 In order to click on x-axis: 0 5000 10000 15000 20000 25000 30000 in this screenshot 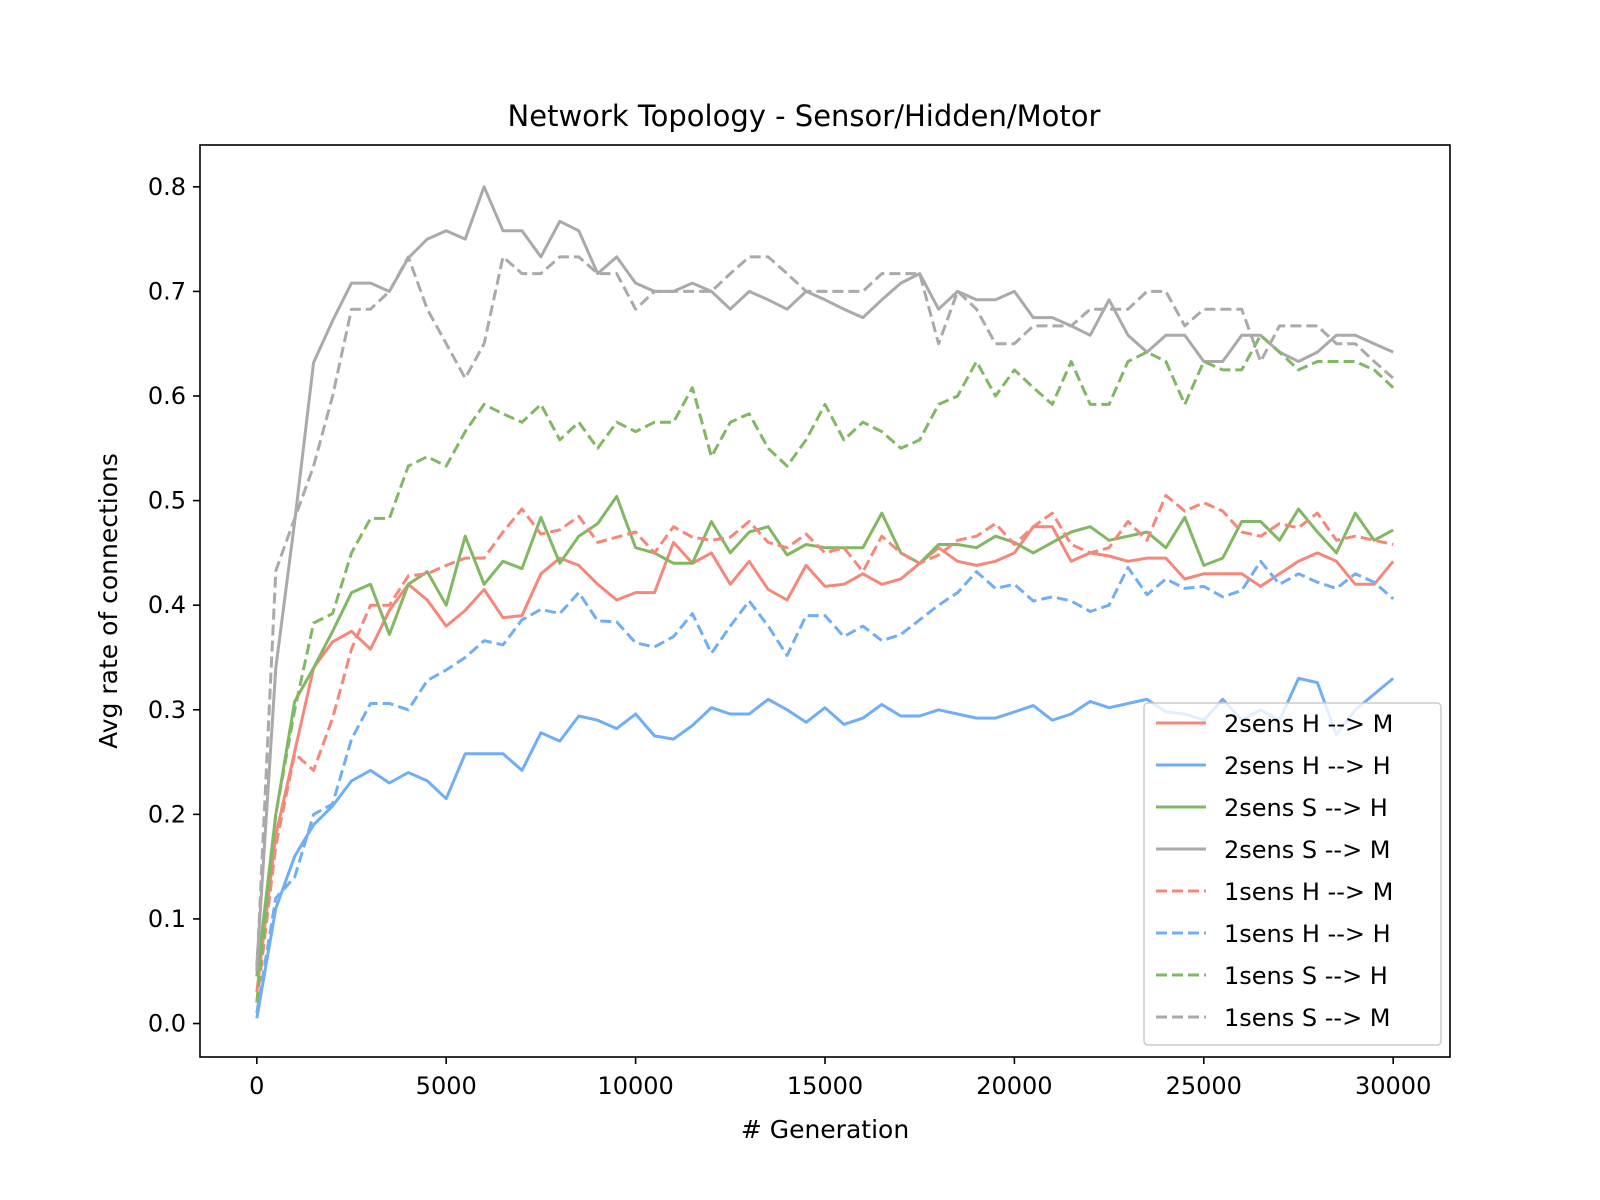, I will do `click(840, 1078)`.